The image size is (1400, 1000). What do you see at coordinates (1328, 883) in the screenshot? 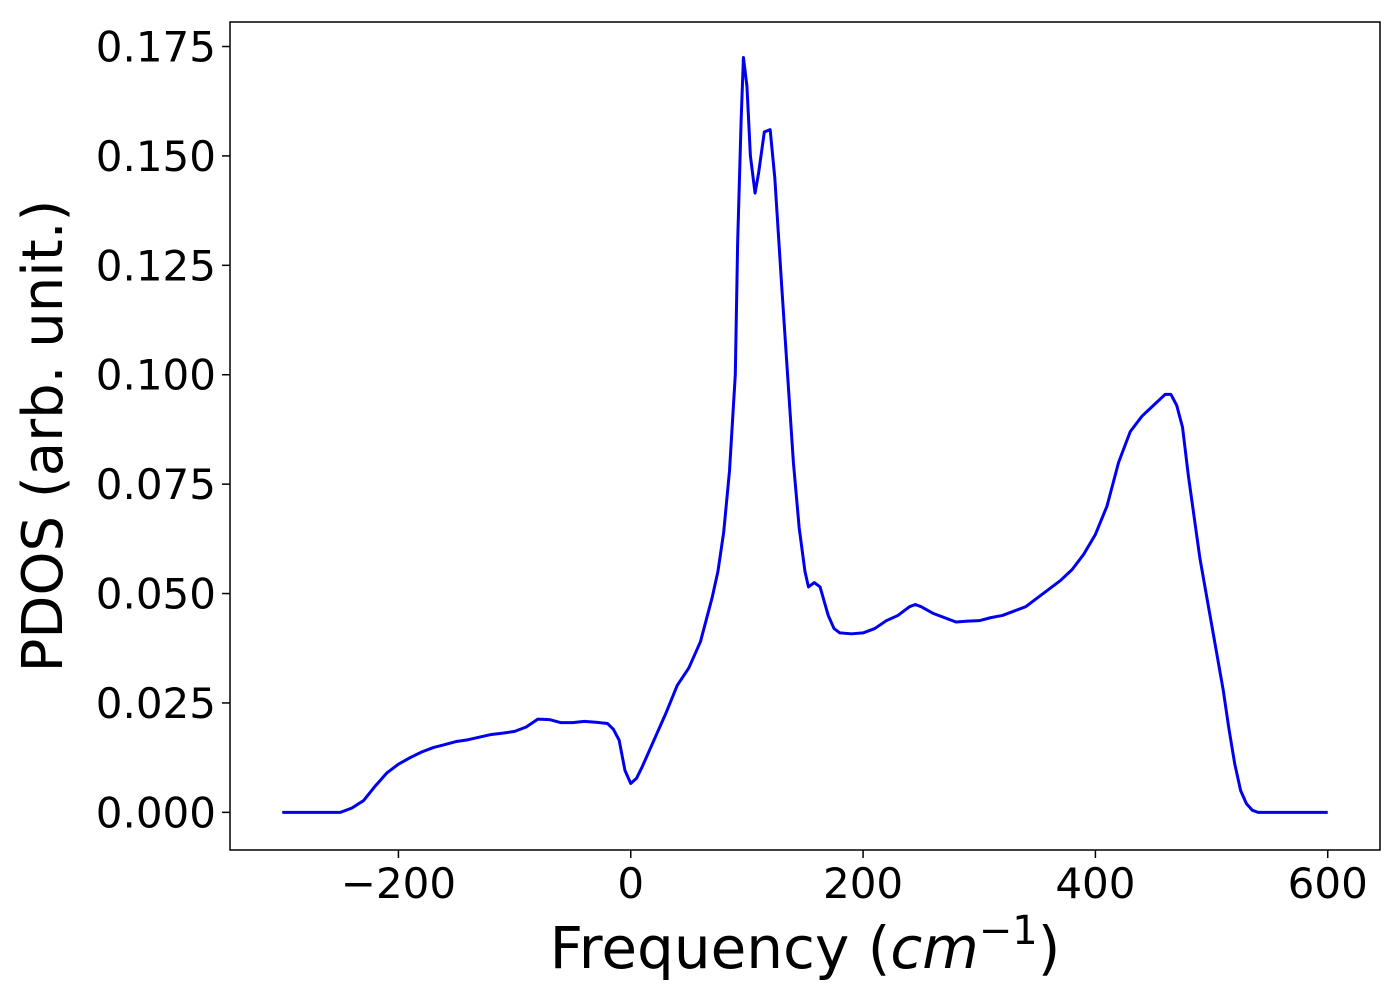
I see `x-tick-label: 600` at bounding box center [1328, 883].